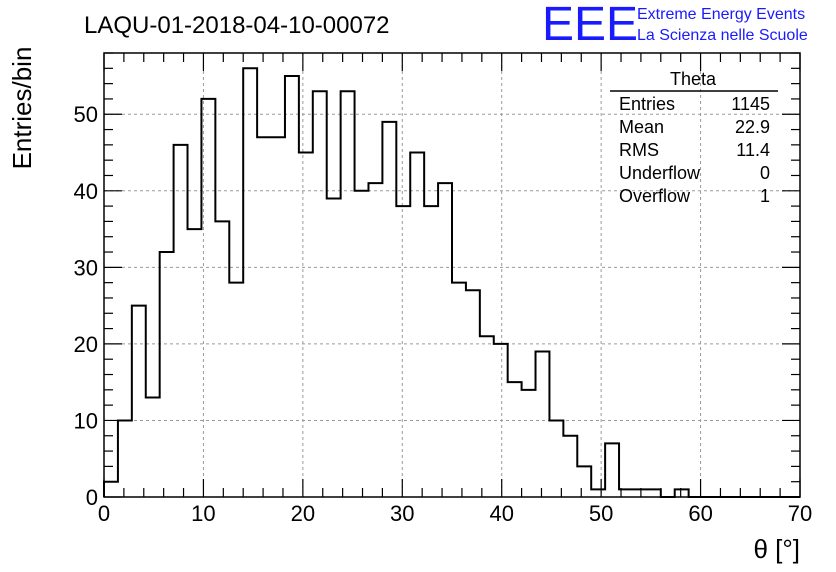 This screenshot has width=836, height=572. I want to click on x-tick-label: 30, so click(402, 513).